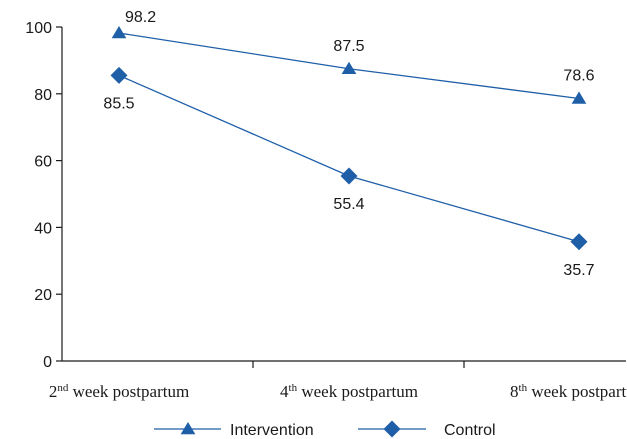  Describe the element at coordinates (43, 228) in the screenshot. I see `y-tick-label: 40` at that location.